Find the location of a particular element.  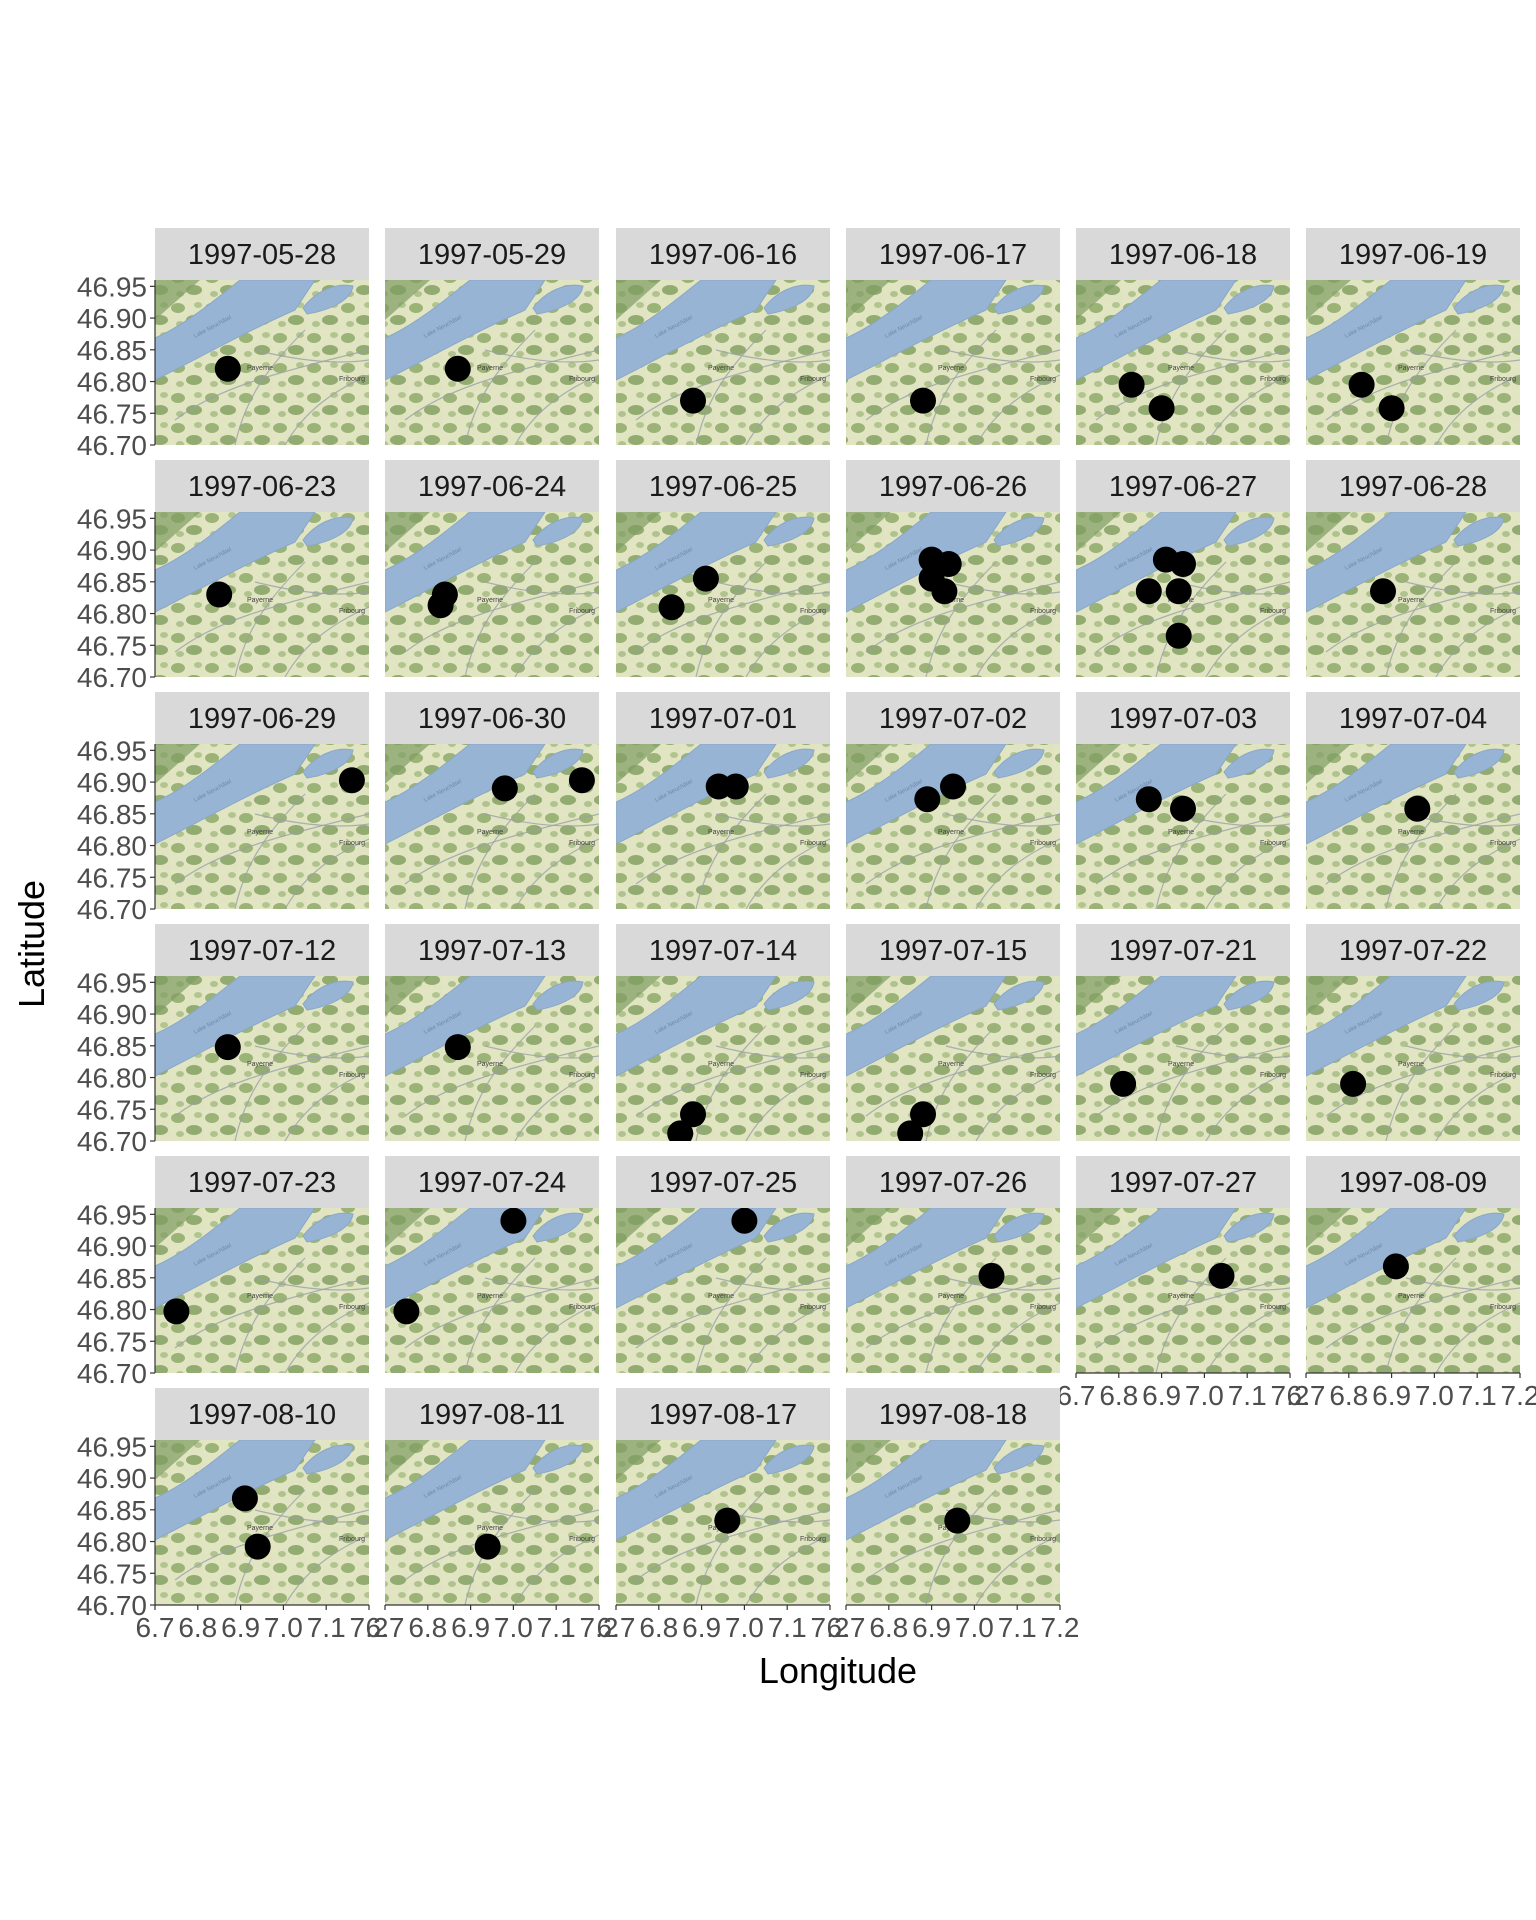

facet-strip-label: 1997-06-27 is located at coordinates (1183, 487).